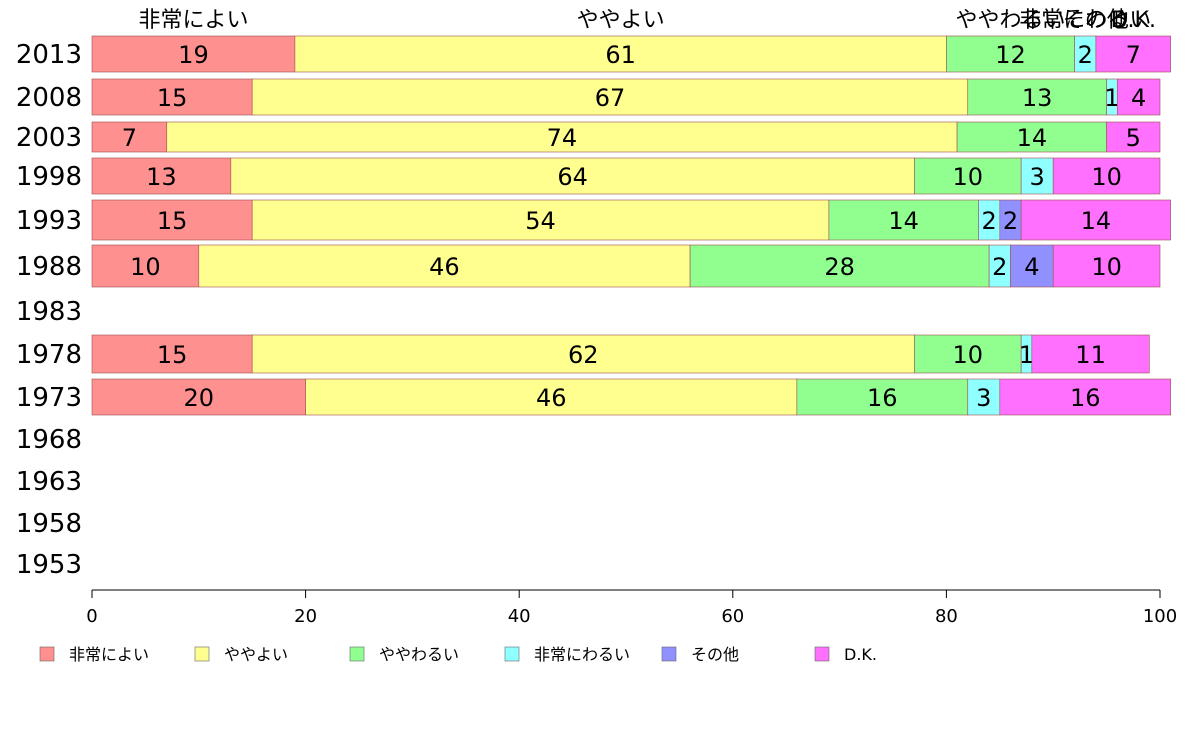 This screenshot has height=736, width=1188. Describe the element at coordinates (1010, 55) in the screenshot. I see `data-label-2013-2: 12` at that location.